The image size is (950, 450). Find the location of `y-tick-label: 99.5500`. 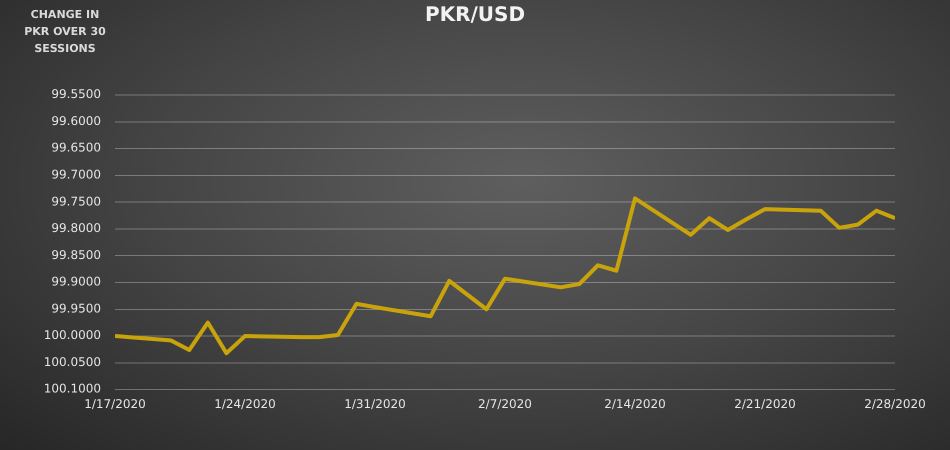

y-tick-label: 99.5500 is located at coordinates (76, 94).